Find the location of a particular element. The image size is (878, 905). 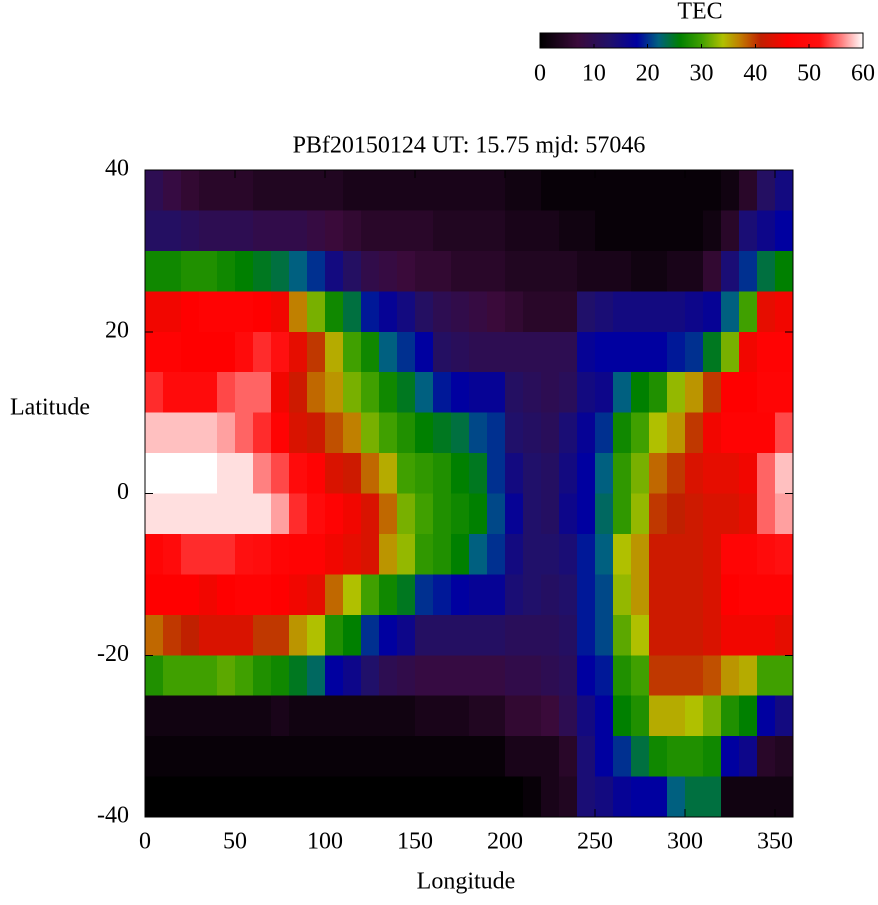

x-tick-label: 250 is located at coordinates (595, 842).